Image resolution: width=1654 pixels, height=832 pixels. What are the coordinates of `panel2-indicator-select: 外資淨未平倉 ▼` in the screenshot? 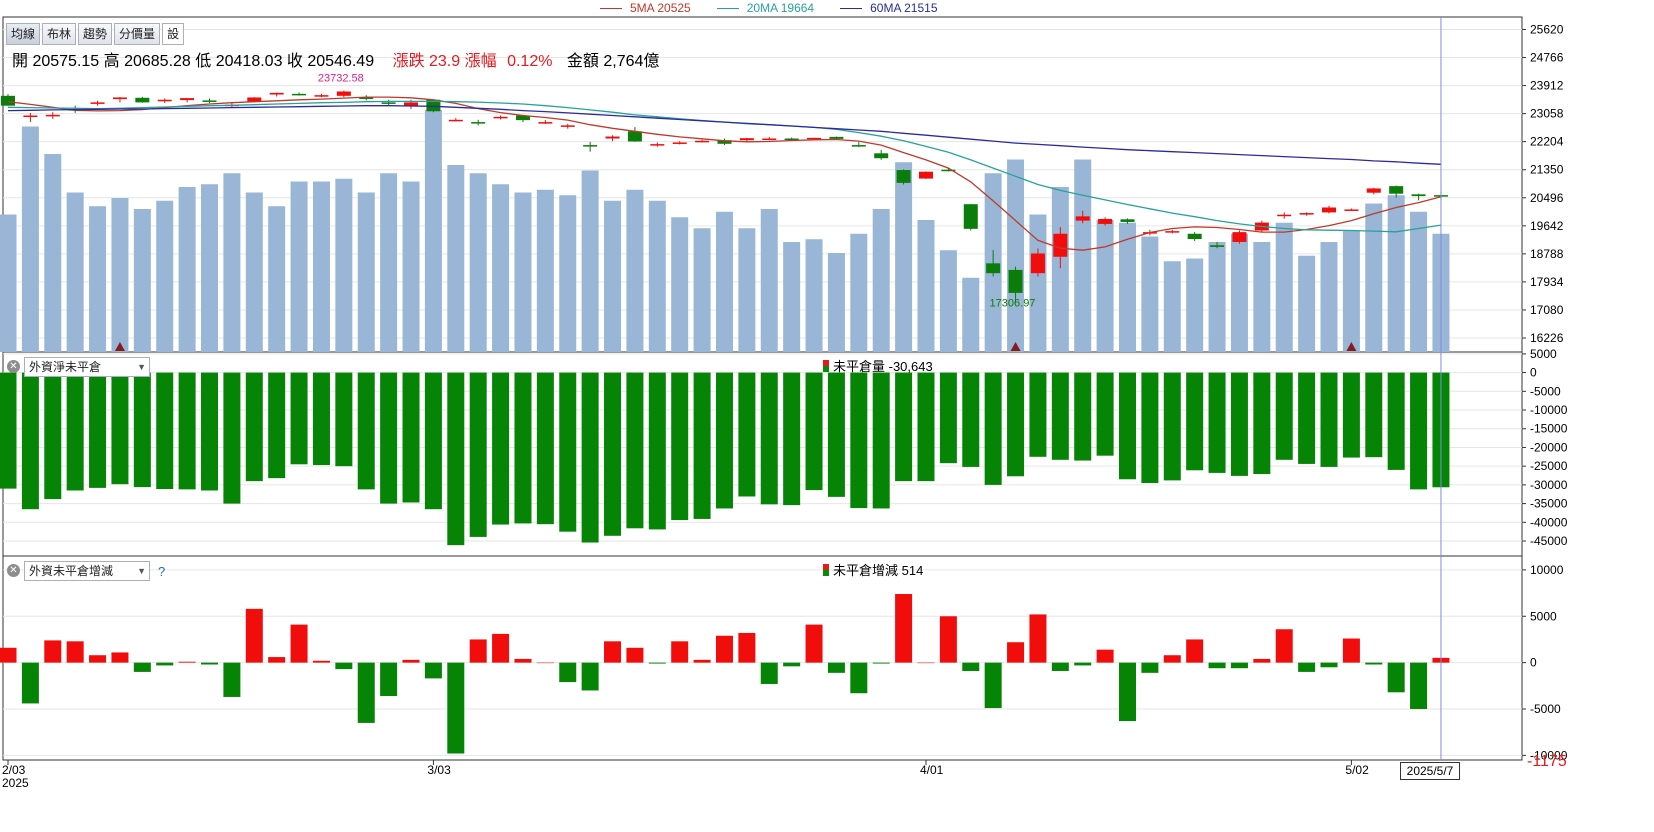 It's located at (87, 367).